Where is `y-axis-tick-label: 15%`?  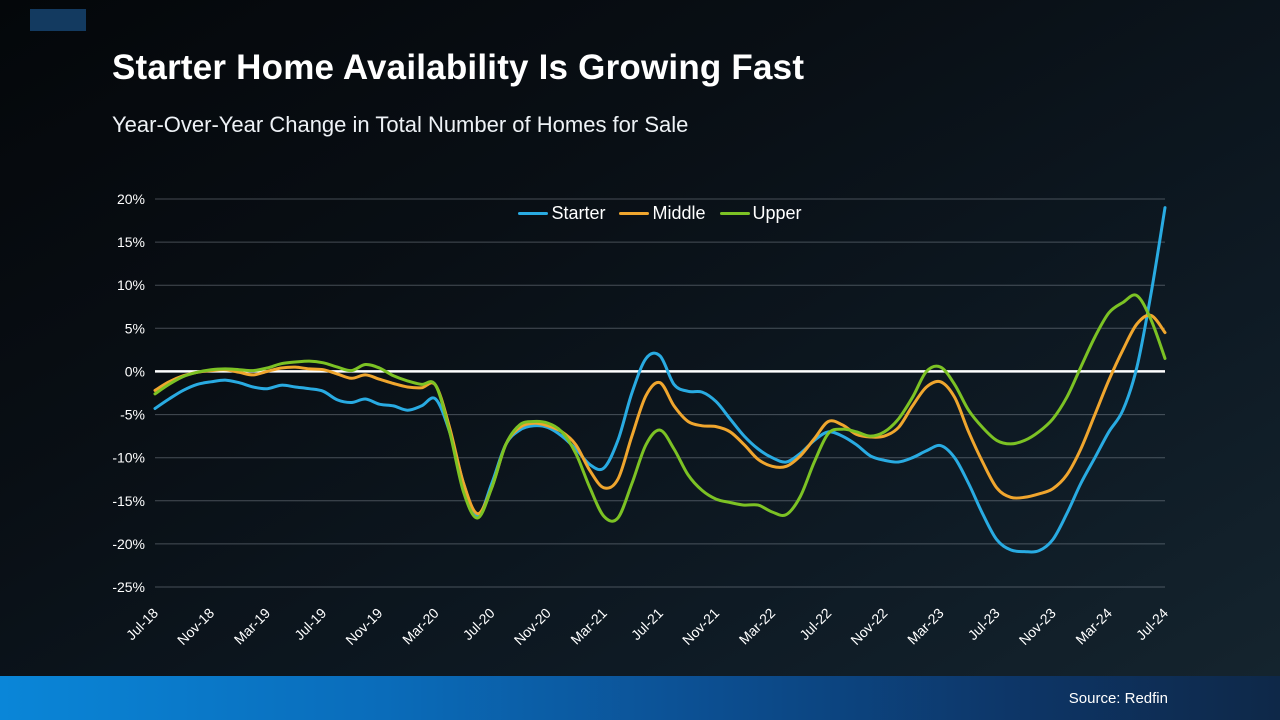
y-axis-tick-label: 15% is located at coordinates (131, 242).